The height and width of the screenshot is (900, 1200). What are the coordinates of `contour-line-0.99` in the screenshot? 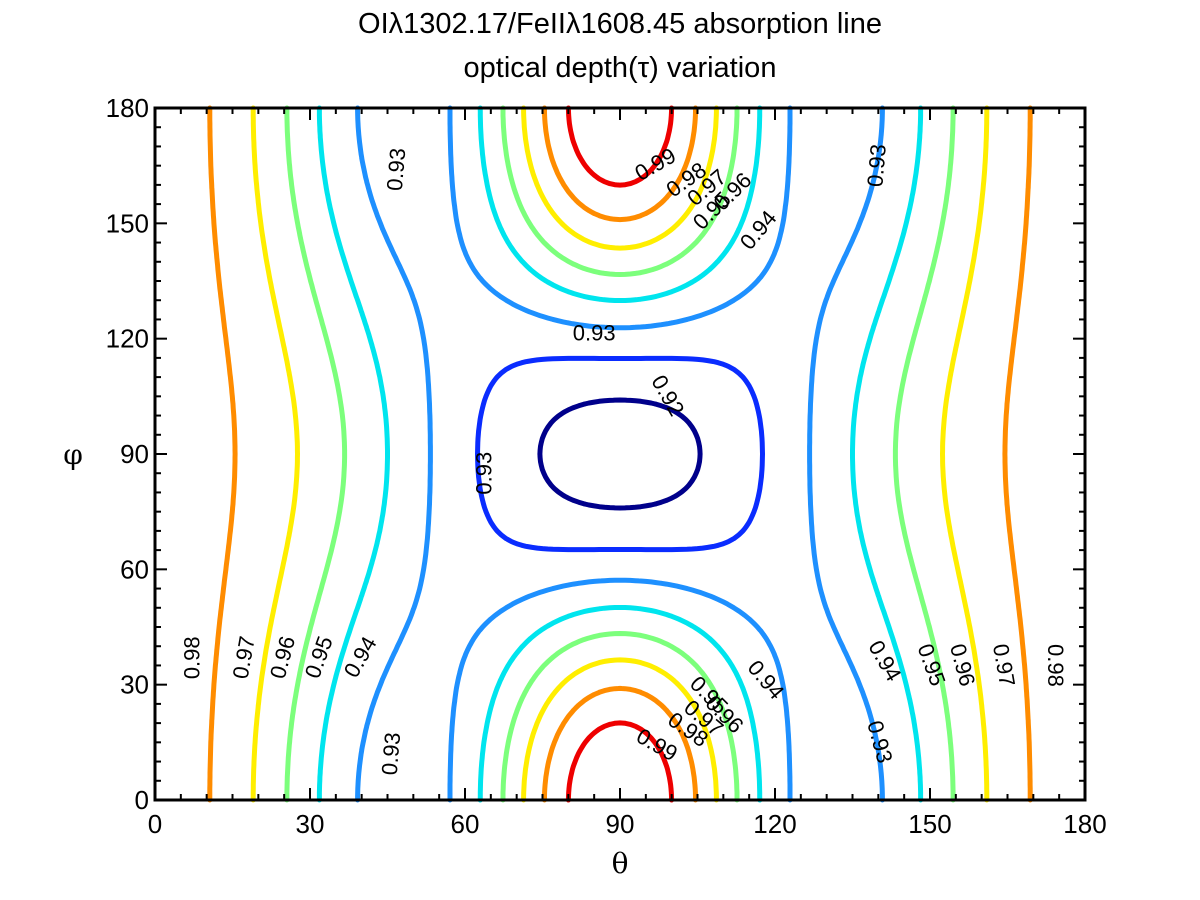 It's located at (620, 454).